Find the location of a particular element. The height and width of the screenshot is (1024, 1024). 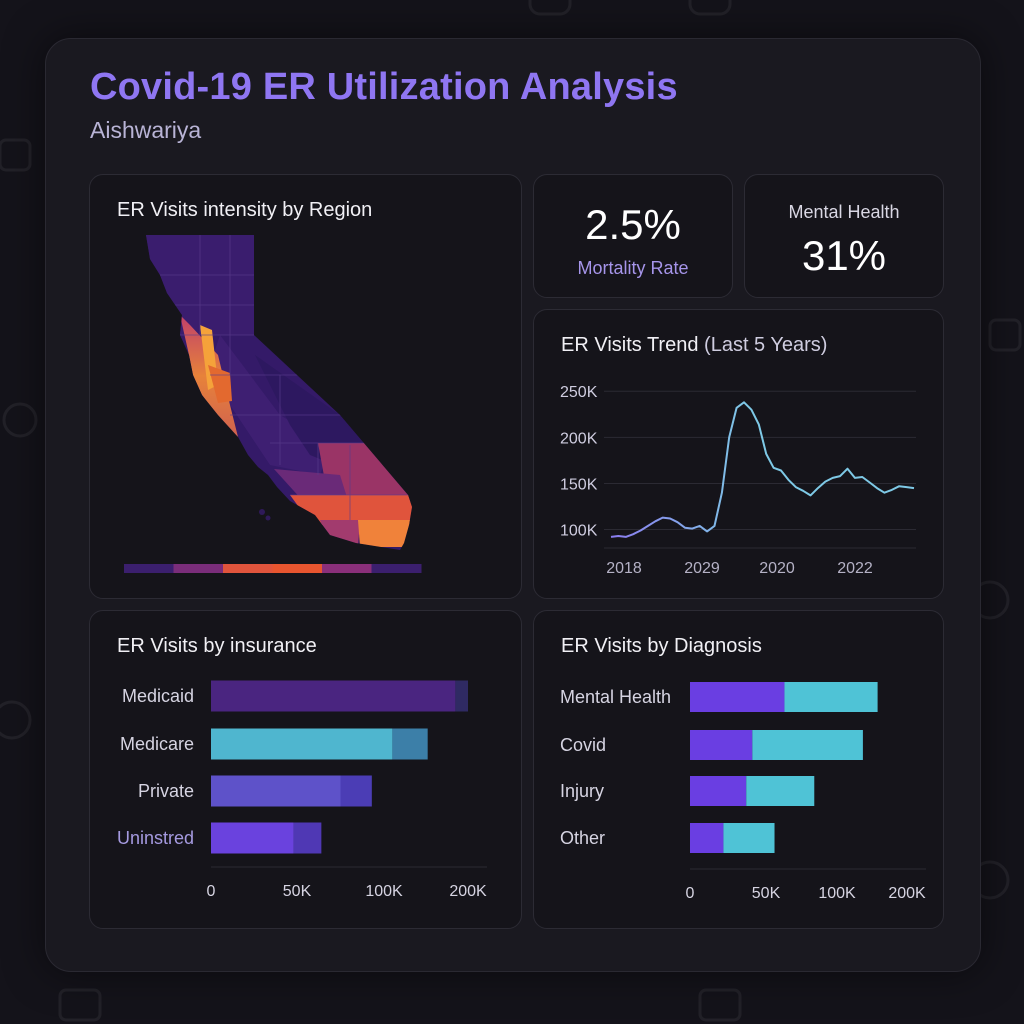

mortality-rate-value: 2.5% is located at coordinates (633, 224).